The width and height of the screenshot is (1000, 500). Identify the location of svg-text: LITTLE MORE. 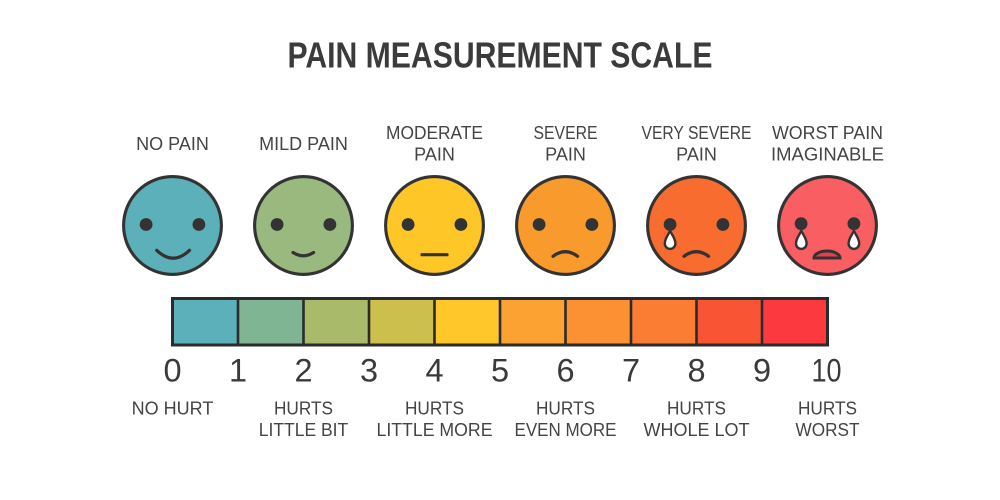
(435, 430).